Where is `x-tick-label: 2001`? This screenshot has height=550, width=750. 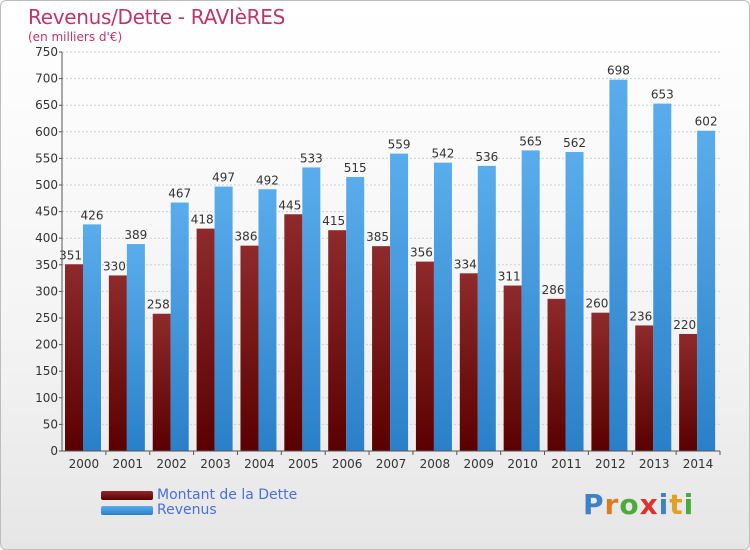 x-tick-label: 2001 is located at coordinates (128, 464).